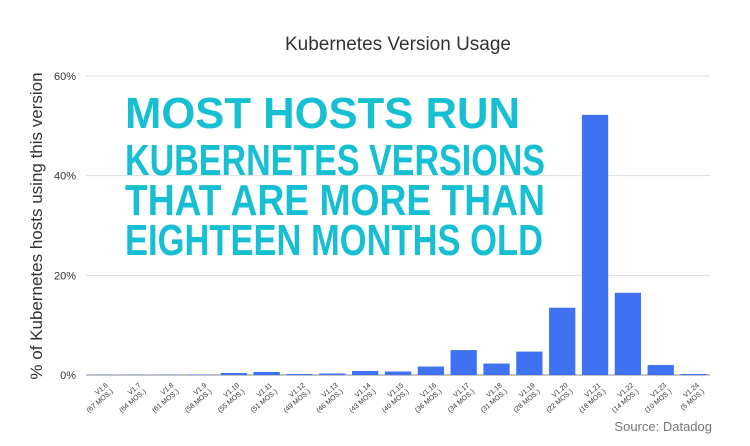 Image resolution: width=750 pixels, height=446 pixels. I want to click on annotation-line: KUBERNETES VERSIONS, so click(335, 160).